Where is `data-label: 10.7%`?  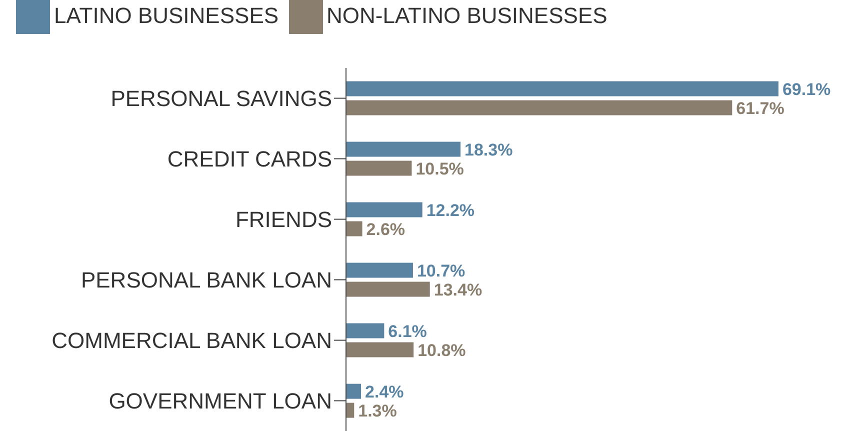 data-label: 10.7% is located at coordinates (441, 270).